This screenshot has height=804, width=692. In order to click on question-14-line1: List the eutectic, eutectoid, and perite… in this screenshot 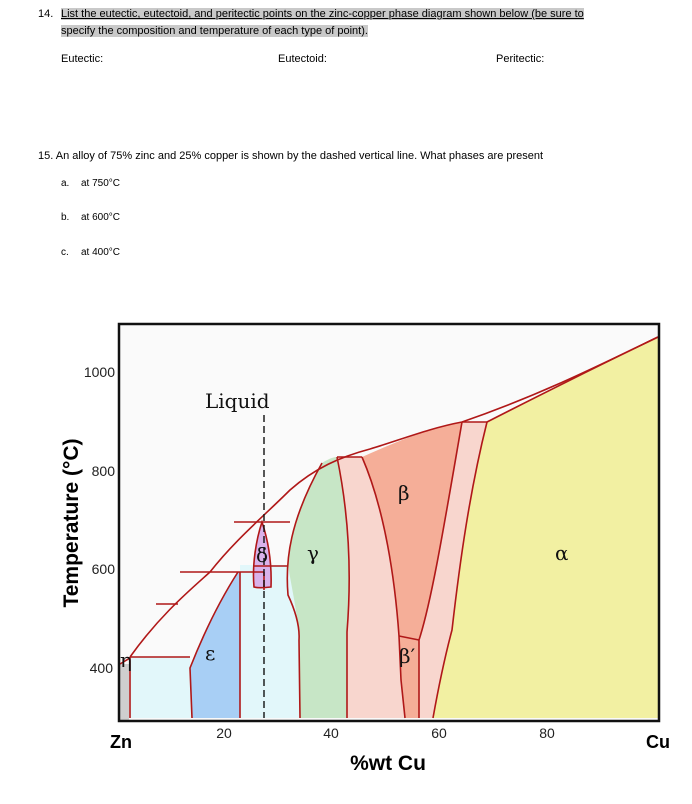, I will do `click(322, 14)`.